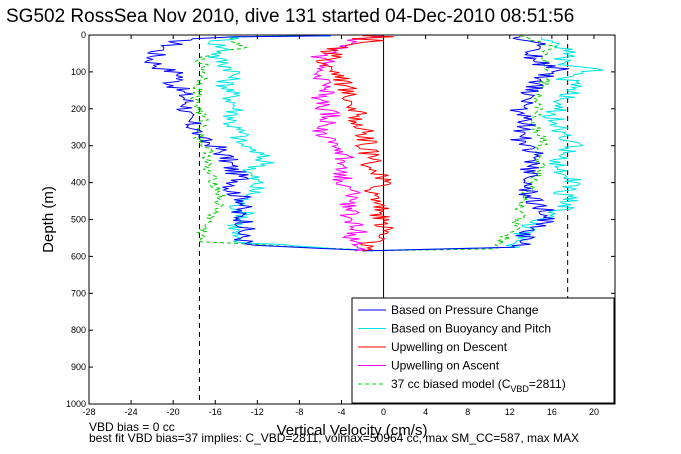 This screenshot has height=454, width=681. I want to click on x-tick-label: -28, so click(88, 412).